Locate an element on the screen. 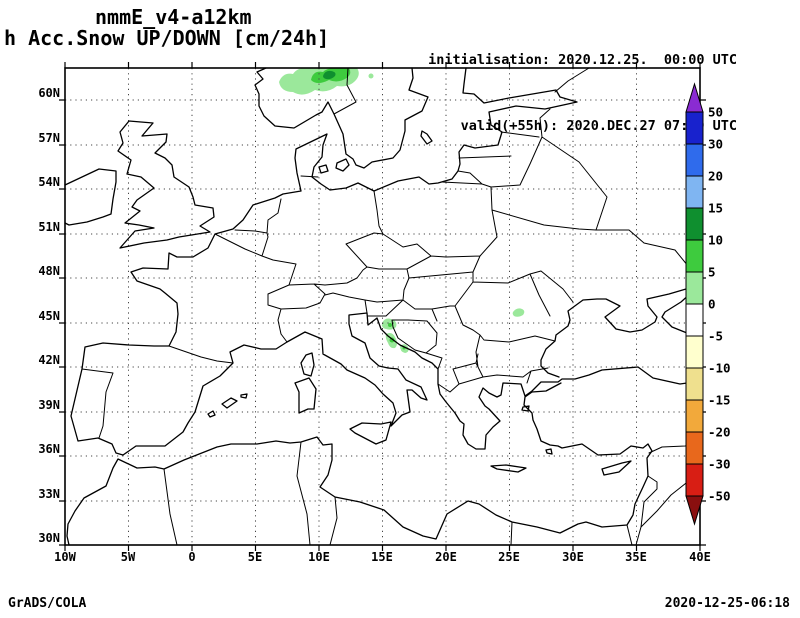 The width and height of the screenshot is (800, 618). colorbar-arrow-up is located at coordinates (694, 97).